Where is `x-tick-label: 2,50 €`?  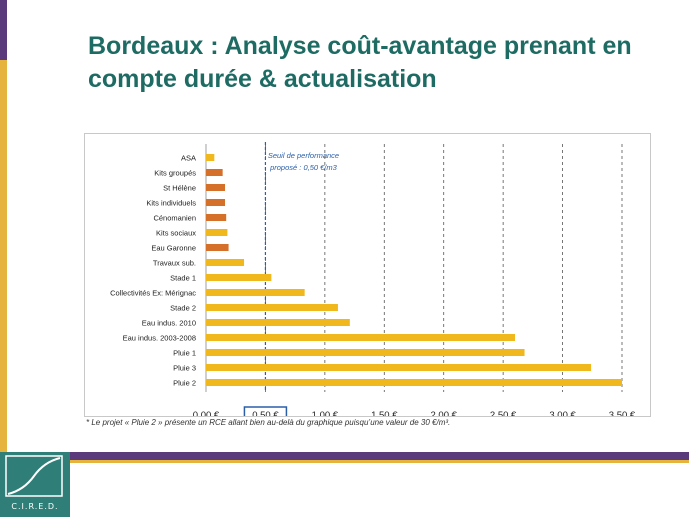
x-tick-label: 2,50 € is located at coordinates (503, 413).